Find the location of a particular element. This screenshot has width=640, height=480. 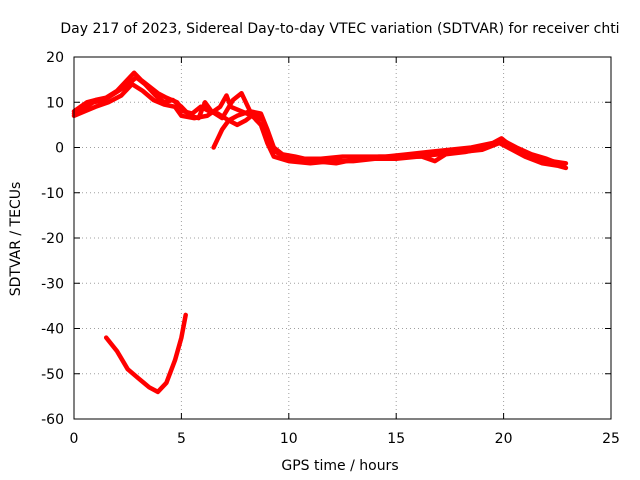

y-tick-label: -40 is located at coordinates (52, 330).